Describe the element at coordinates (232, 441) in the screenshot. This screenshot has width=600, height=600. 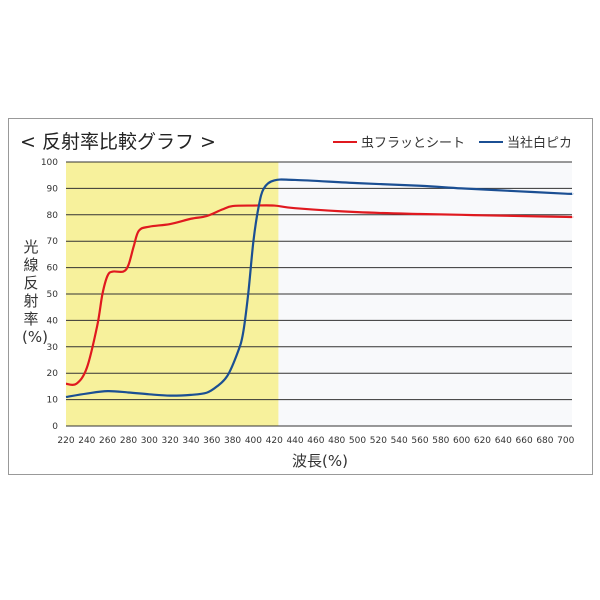
I see `x-tick-label: 380` at that location.